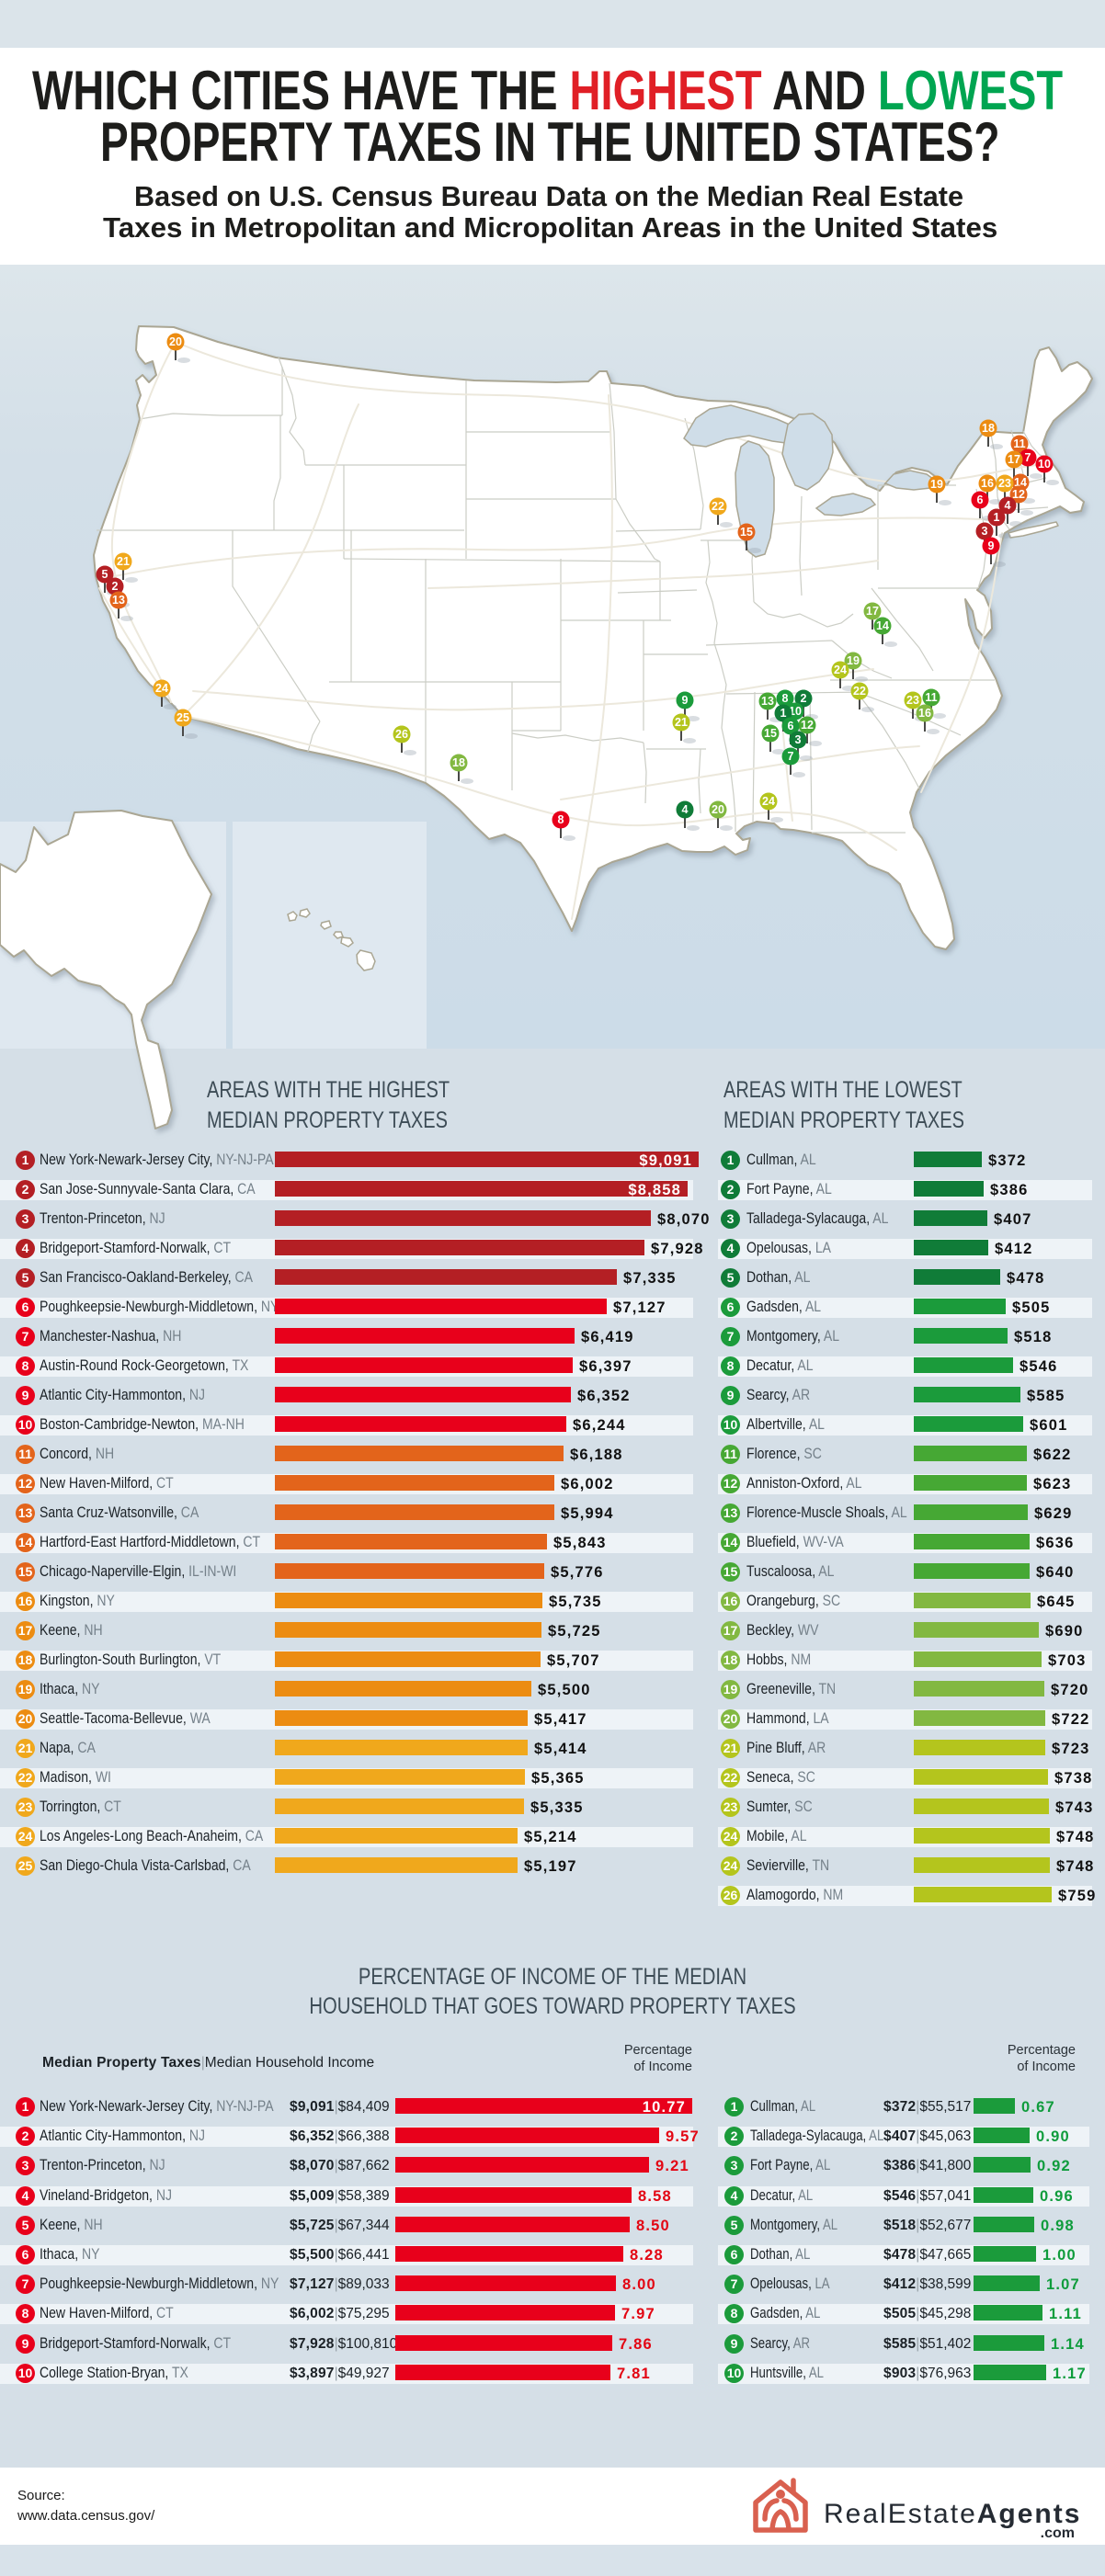  What do you see at coordinates (401, 735) in the screenshot?
I see `svg-text: 26` at bounding box center [401, 735].